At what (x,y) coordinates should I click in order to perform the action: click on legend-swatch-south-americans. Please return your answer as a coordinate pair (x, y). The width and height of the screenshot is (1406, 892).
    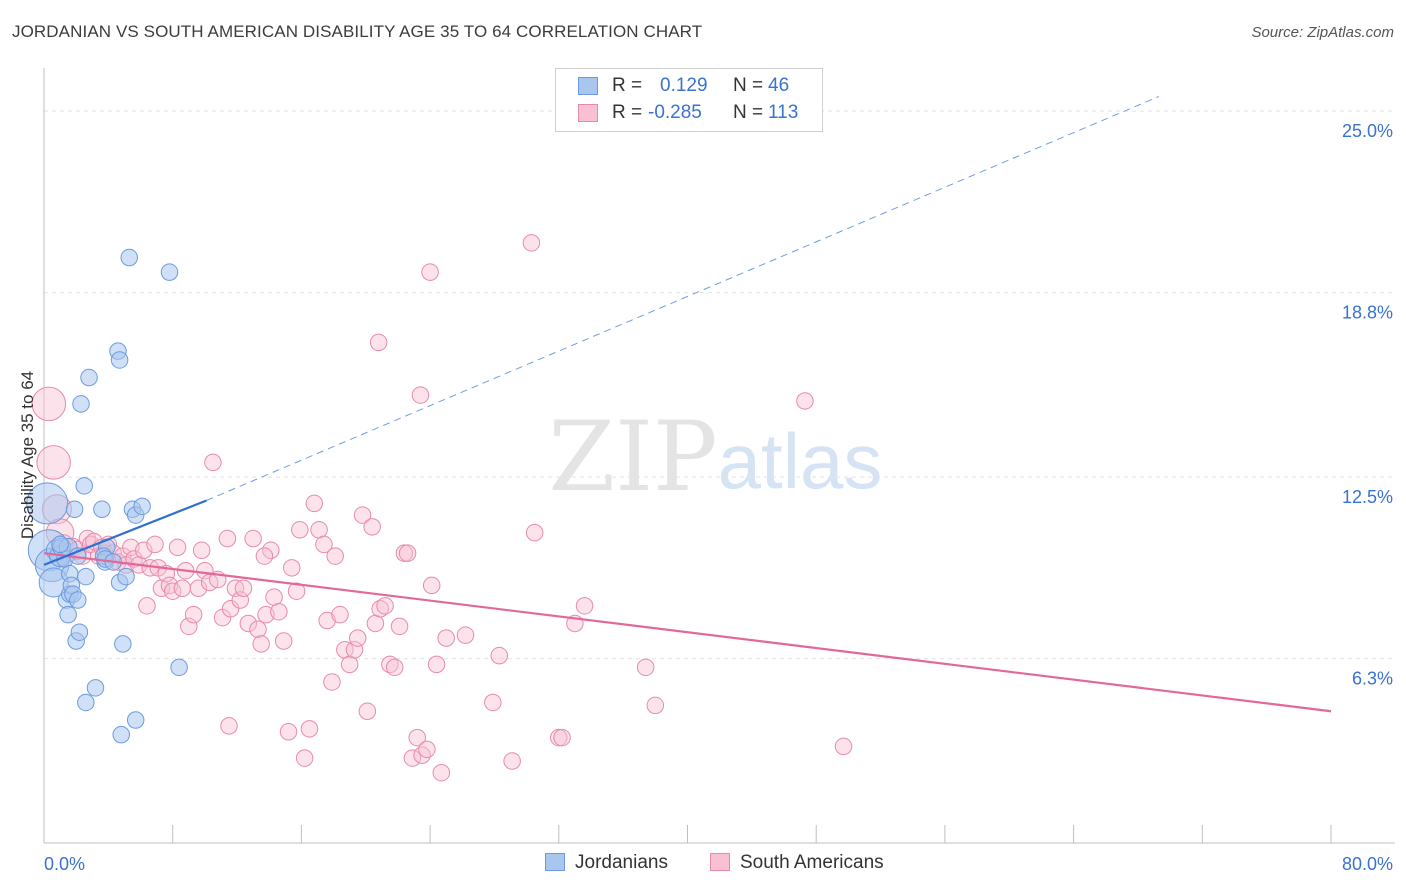
    Looking at the image, I should click on (720, 862).